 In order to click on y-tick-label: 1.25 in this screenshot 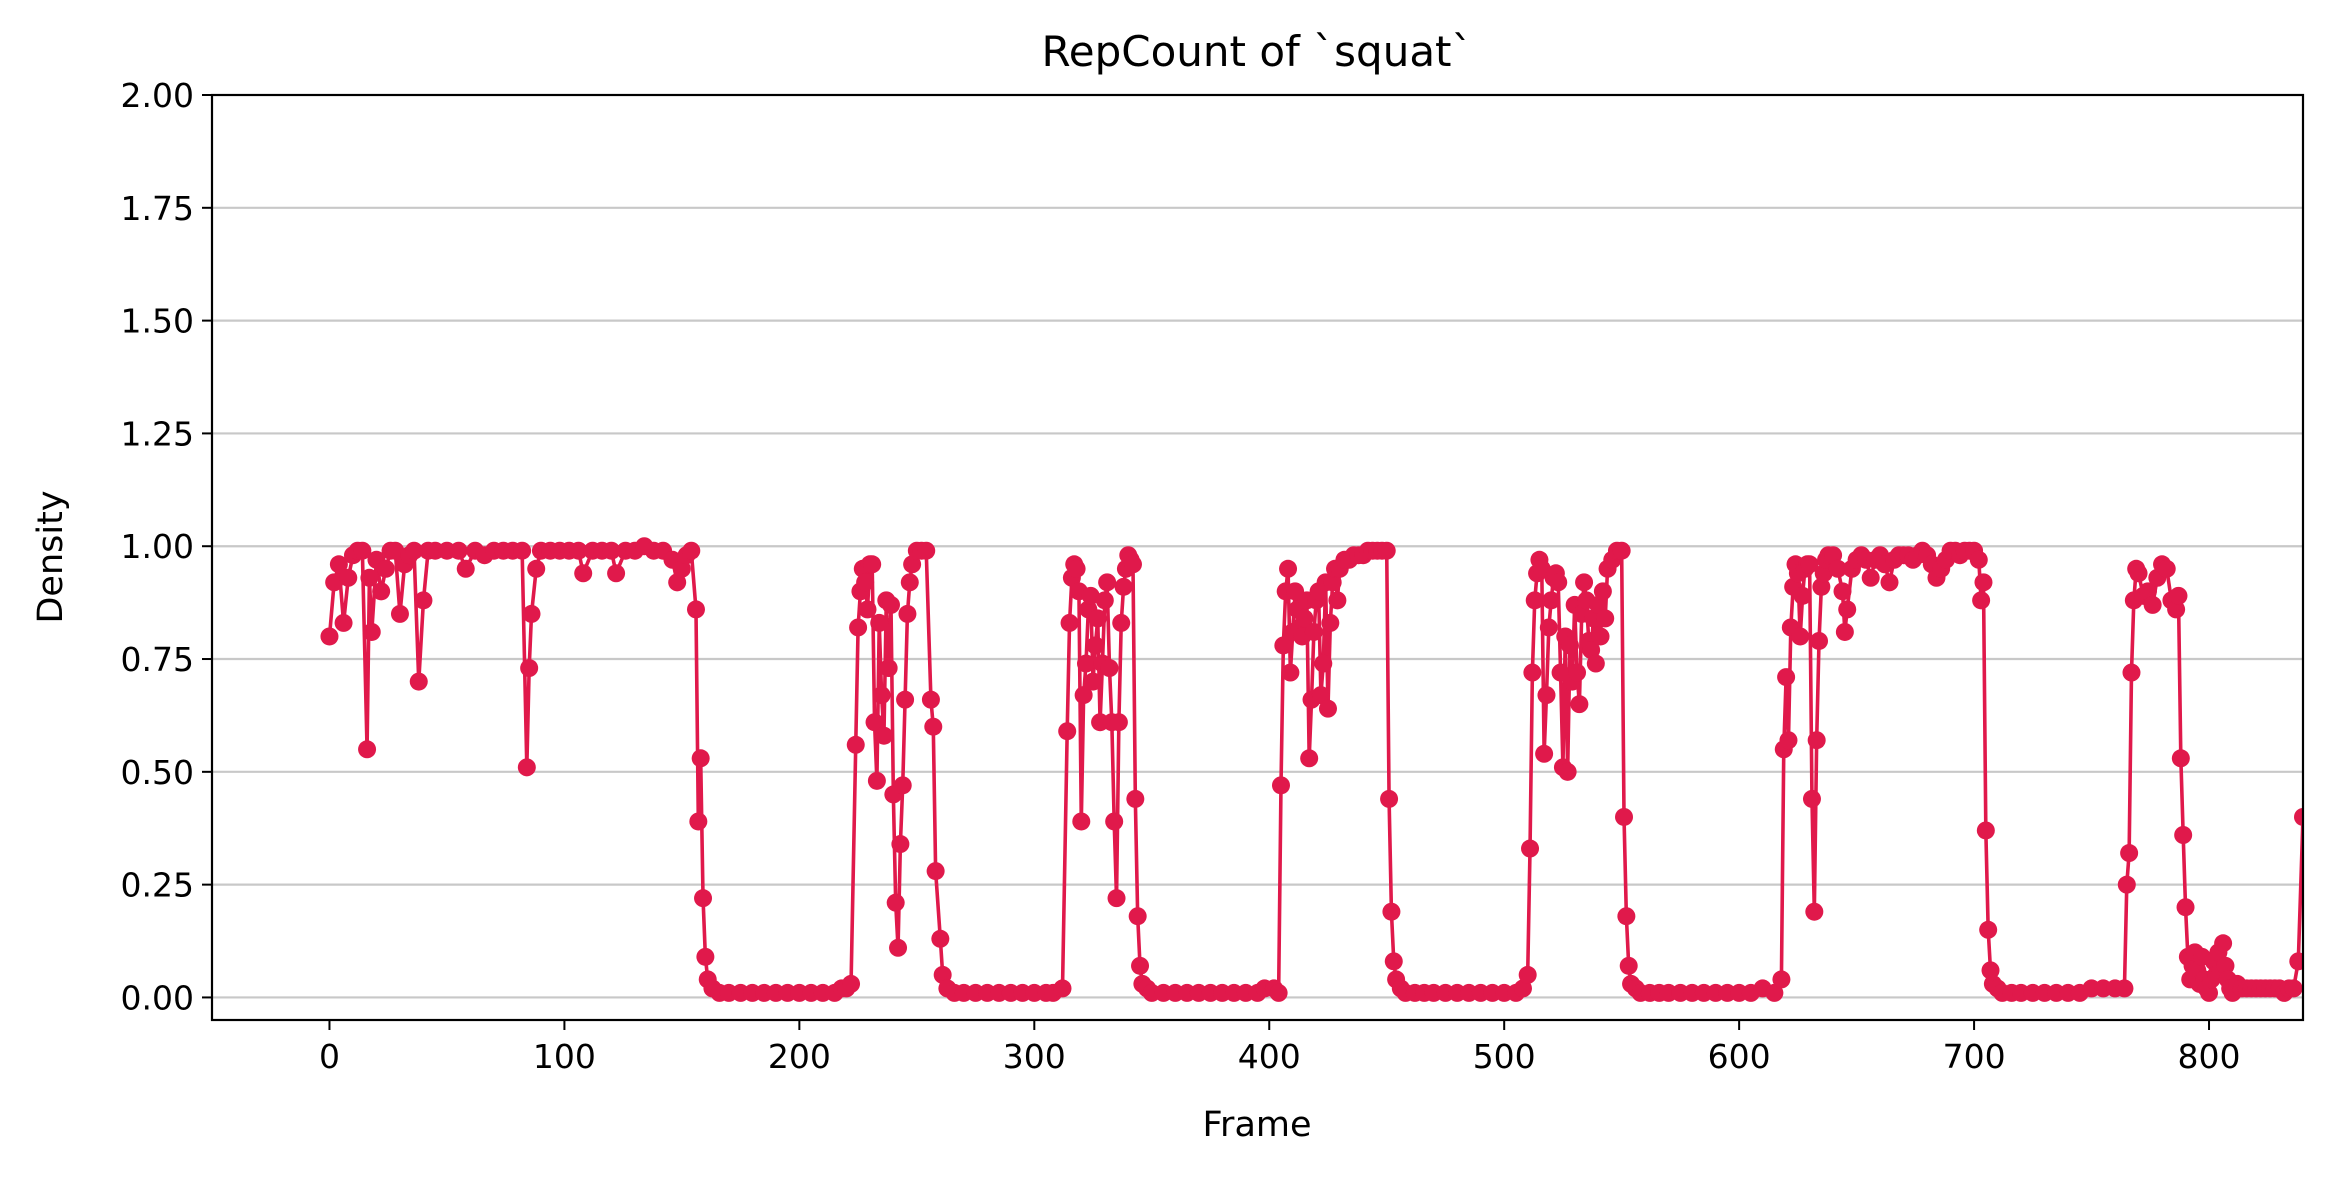, I will do `click(157, 433)`.